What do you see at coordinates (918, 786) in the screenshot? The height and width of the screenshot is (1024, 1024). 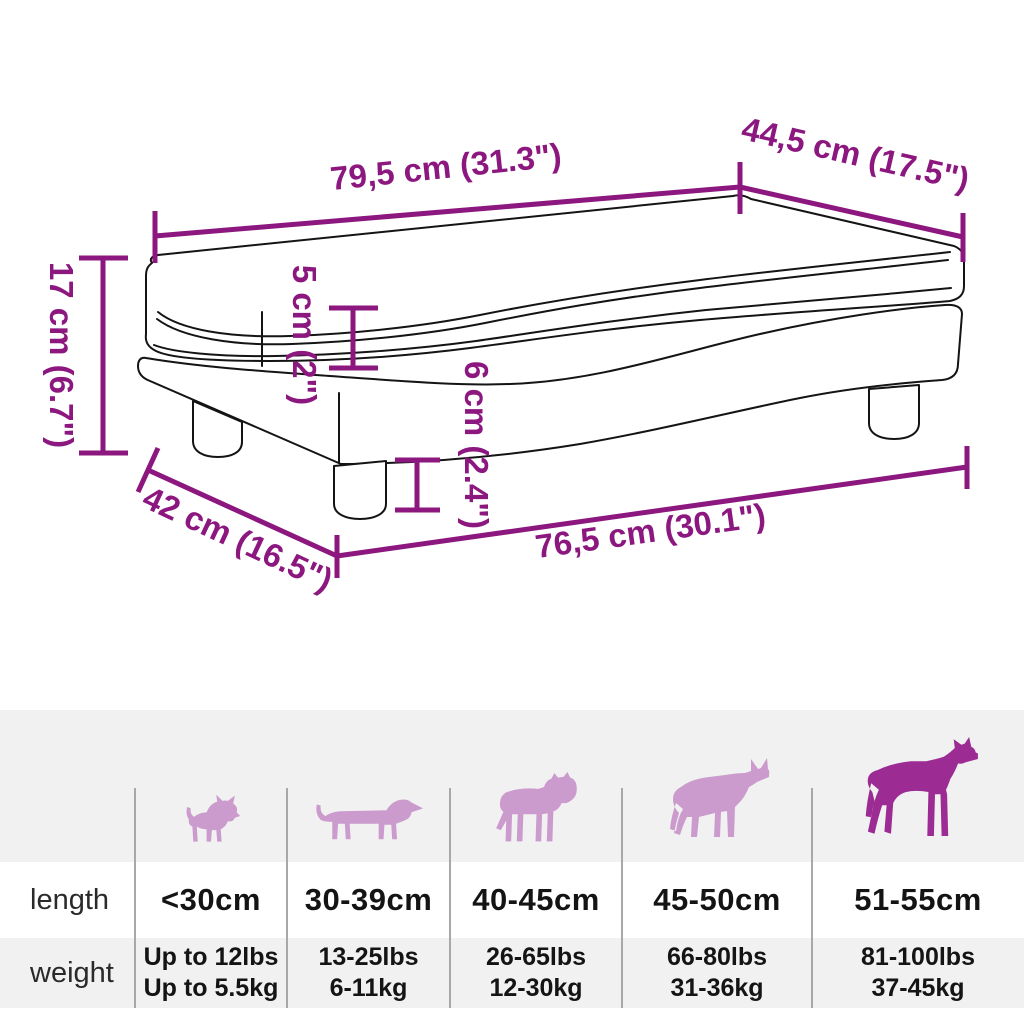 I see `great-dane-icon` at bounding box center [918, 786].